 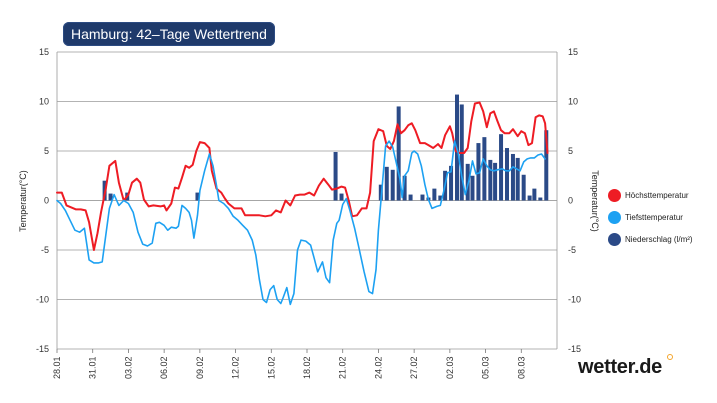 What do you see at coordinates (620, 367) in the screenshot?
I see `brand-logo: wetter.de` at bounding box center [620, 367].